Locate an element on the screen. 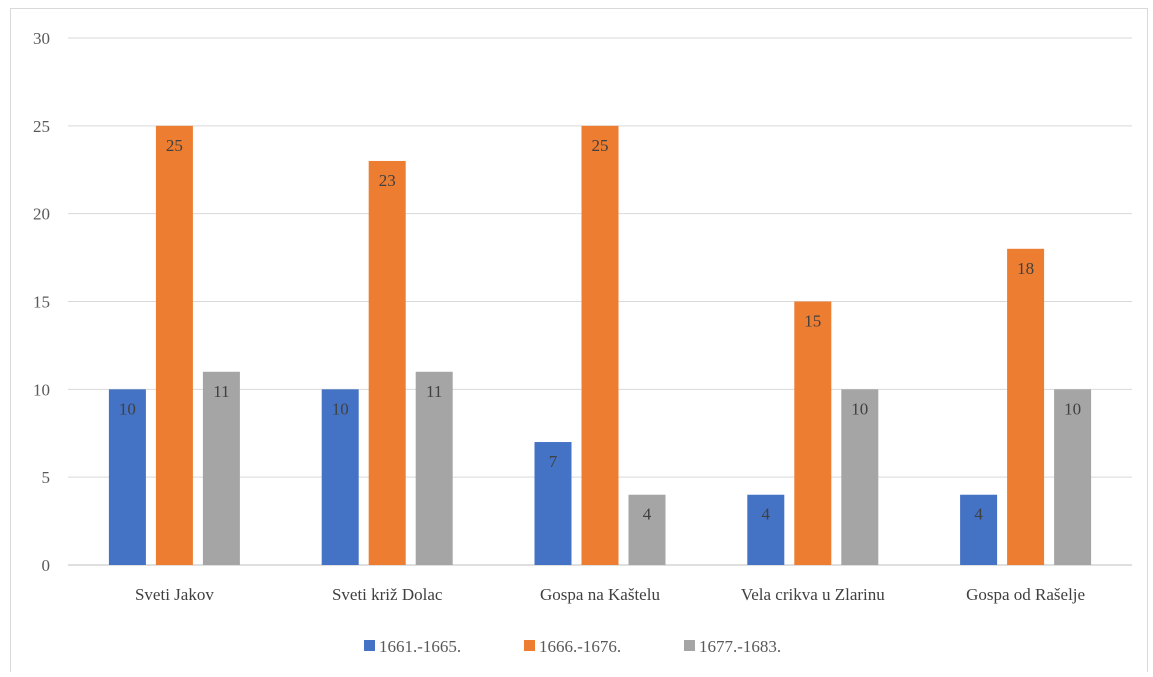 This screenshot has height=677, width=1153. category-label: Gospa od Rašelje is located at coordinates (1025, 594).